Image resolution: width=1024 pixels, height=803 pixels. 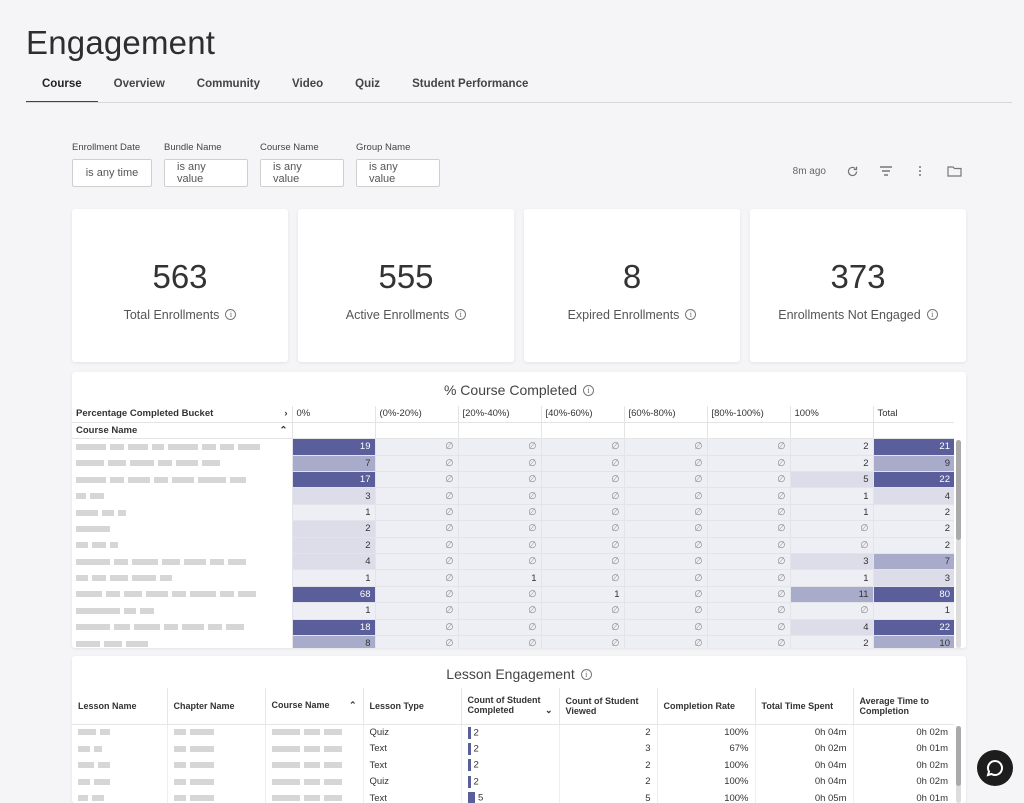 I want to click on filter-course-name-input: is any value, so click(x=302, y=173).